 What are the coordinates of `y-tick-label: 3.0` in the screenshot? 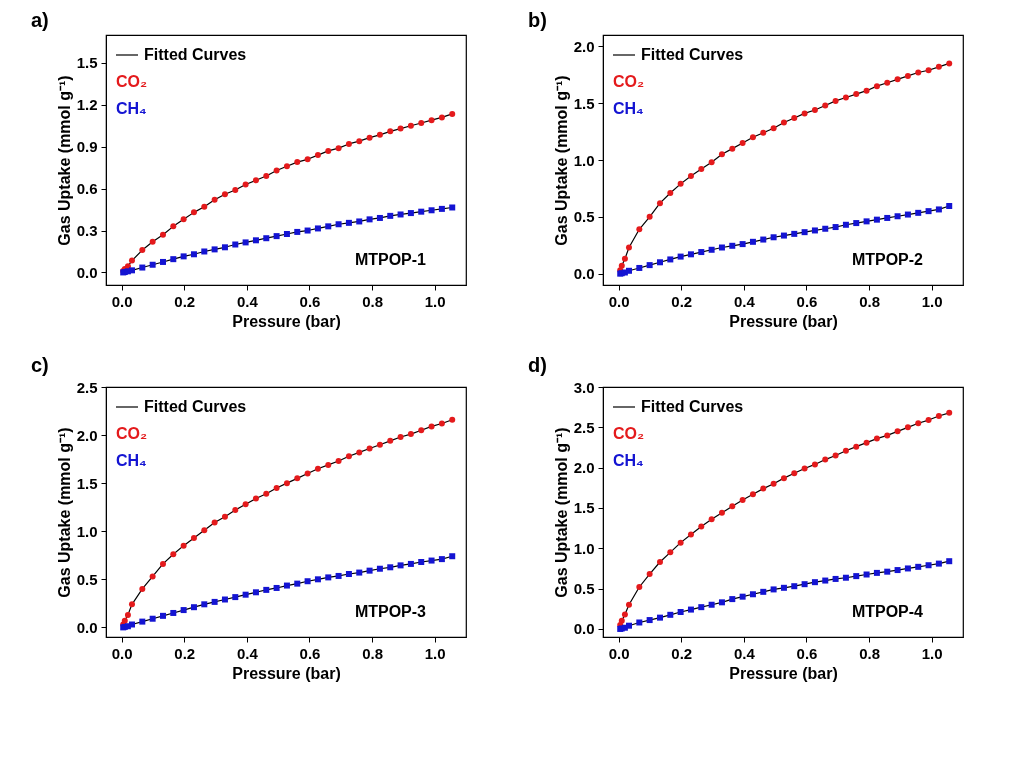 It's located at (584, 387).